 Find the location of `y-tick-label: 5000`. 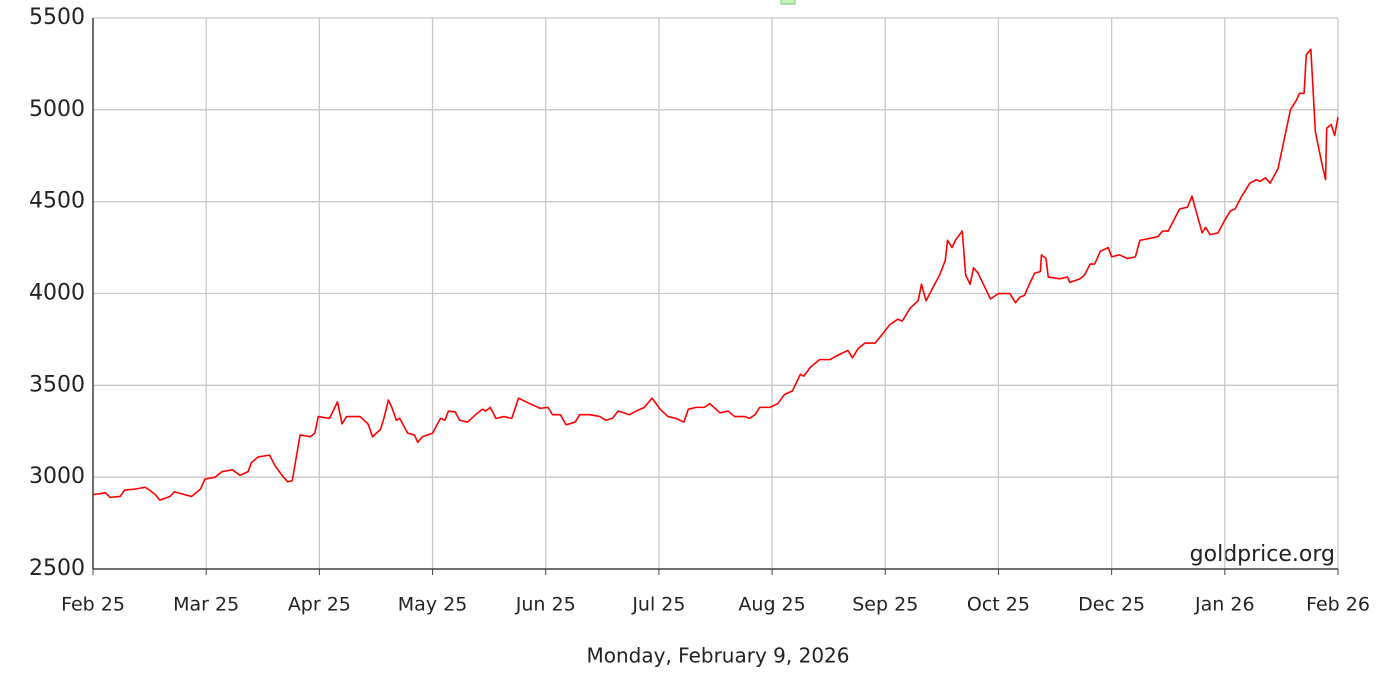

y-tick-label: 5000 is located at coordinates (57, 109).